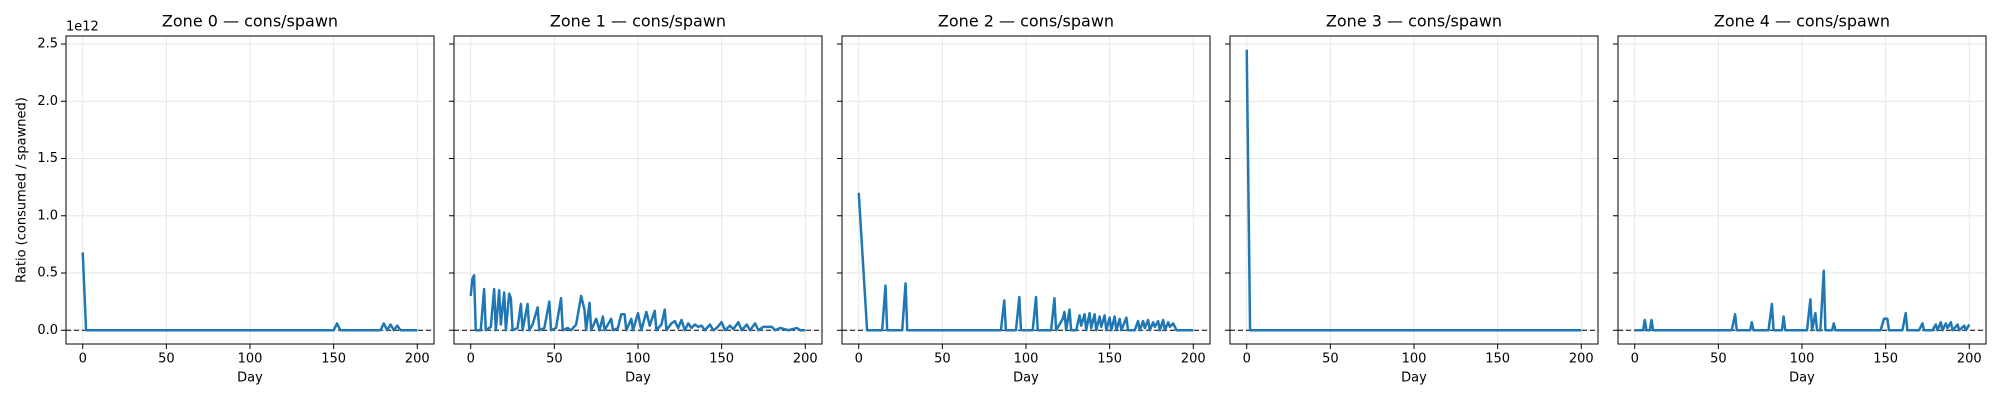 This screenshot has height=400, width=2000. What do you see at coordinates (47, 273) in the screenshot?
I see `y-tick-label: 0.5` at bounding box center [47, 273].